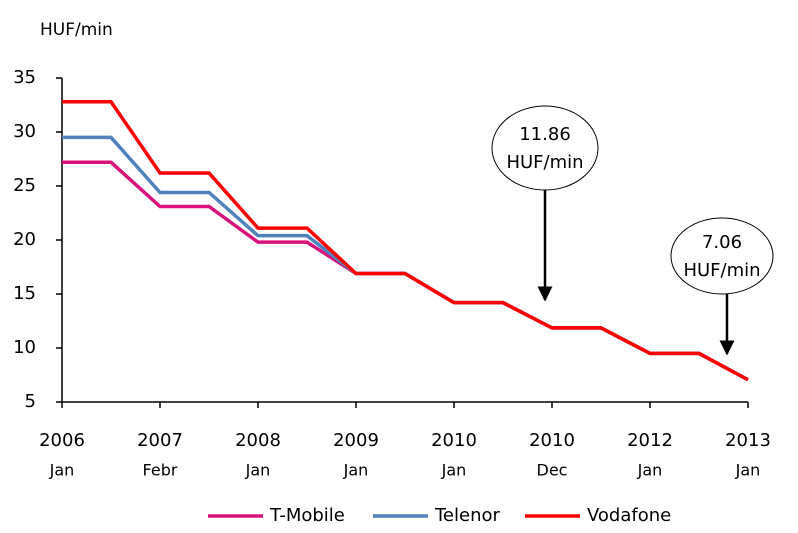 The image size is (798, 533). What do you see at coordinates (650, 440) in the screenshot?
I see `x-tick-label: 2012` at bounding box center [650, 440].